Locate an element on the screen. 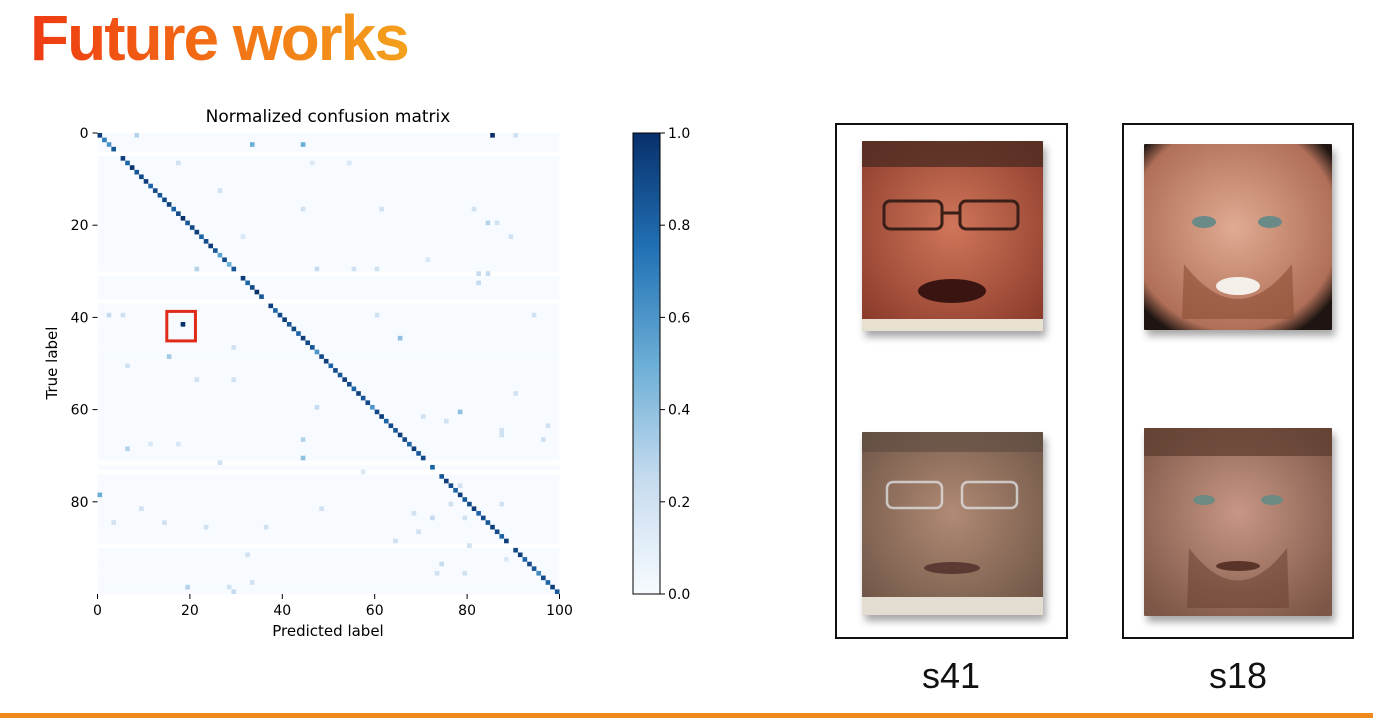 This screenshot has height=718, width=1373. x-tick-label: 0 is located at coordinates (97, 611).